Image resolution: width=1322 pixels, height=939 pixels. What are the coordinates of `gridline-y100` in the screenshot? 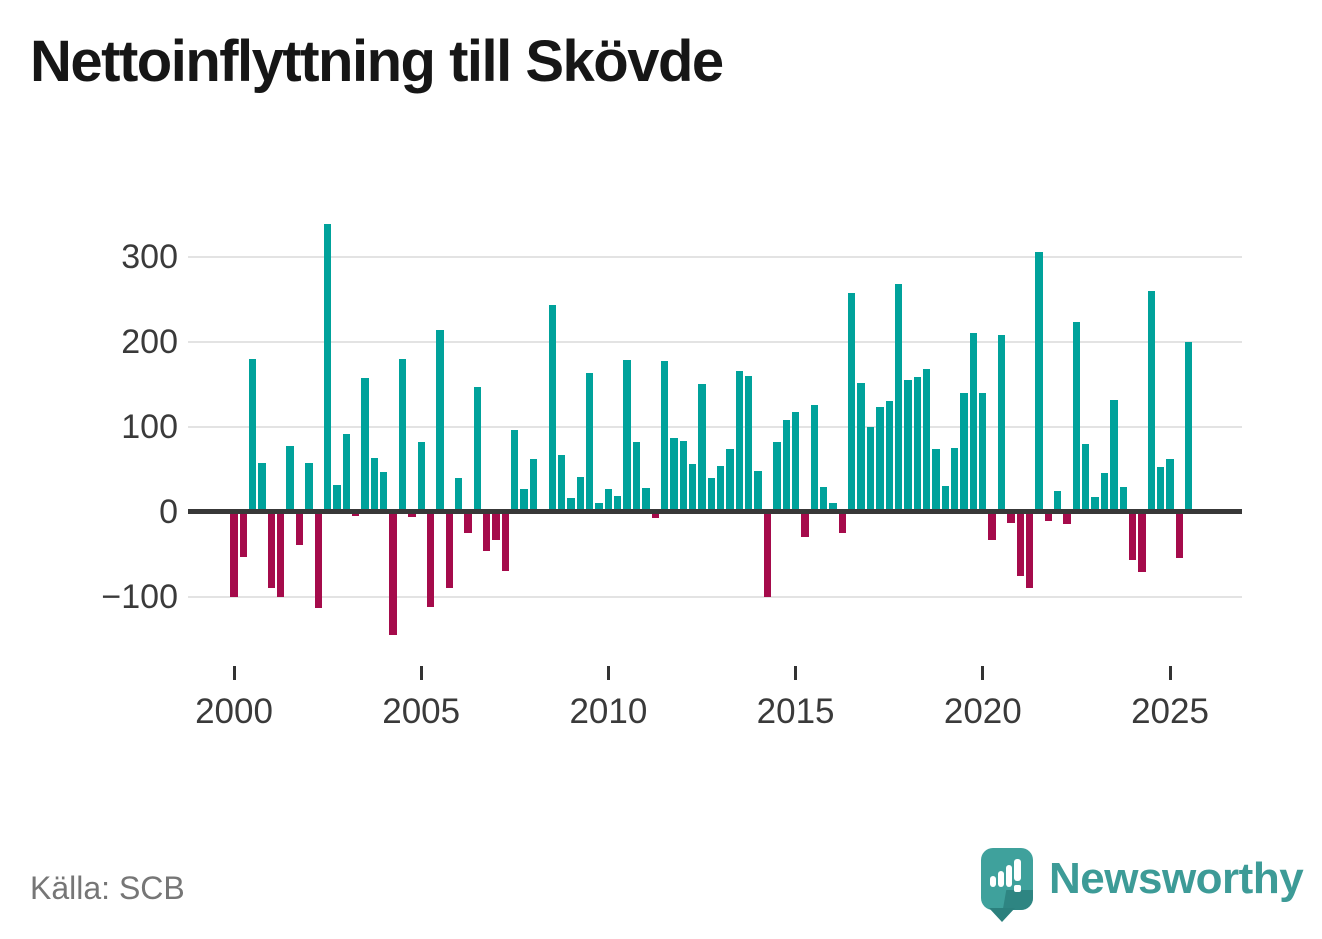 It's located at (715, 426).